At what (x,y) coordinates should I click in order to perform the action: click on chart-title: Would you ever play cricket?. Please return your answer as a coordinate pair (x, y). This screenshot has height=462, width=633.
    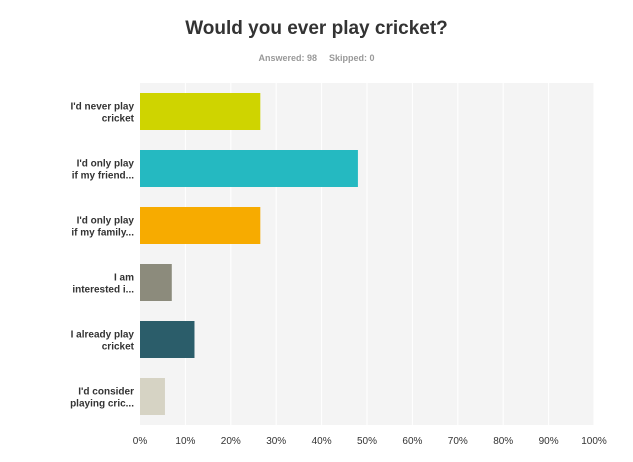
    Looking at the image, I should click on (316, 28).